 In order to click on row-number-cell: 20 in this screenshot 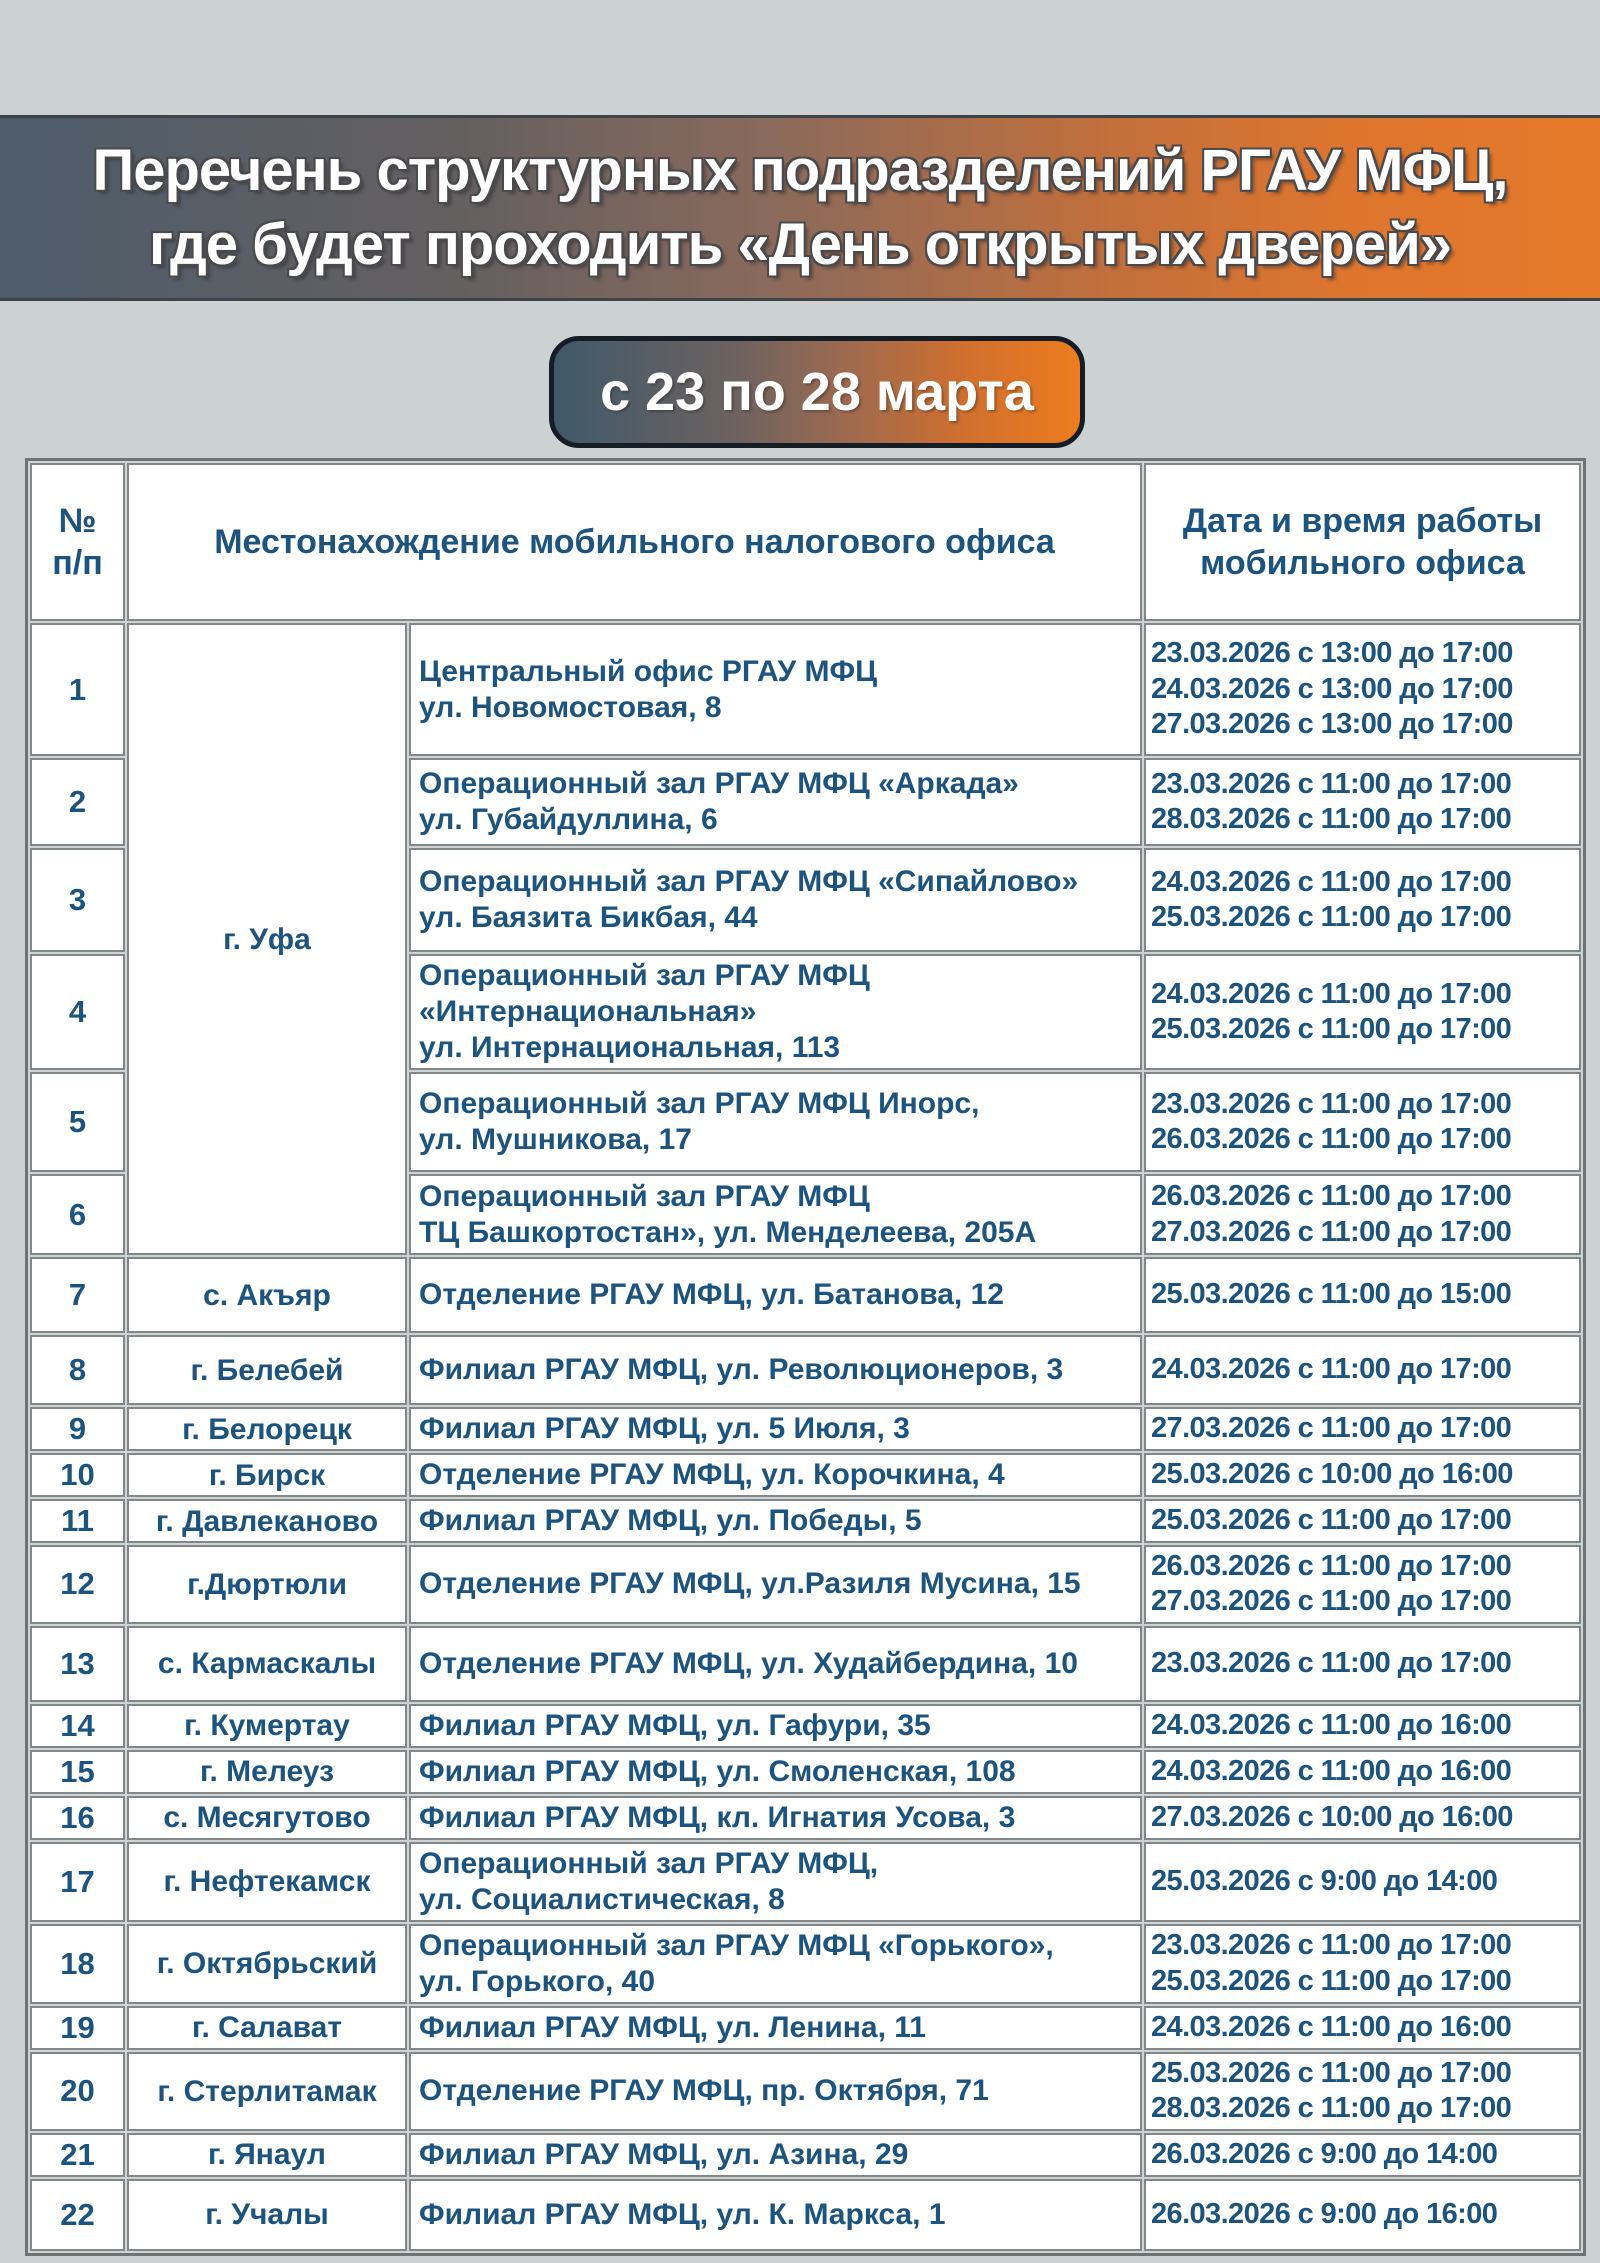, I will do `click(77, 2091)`.